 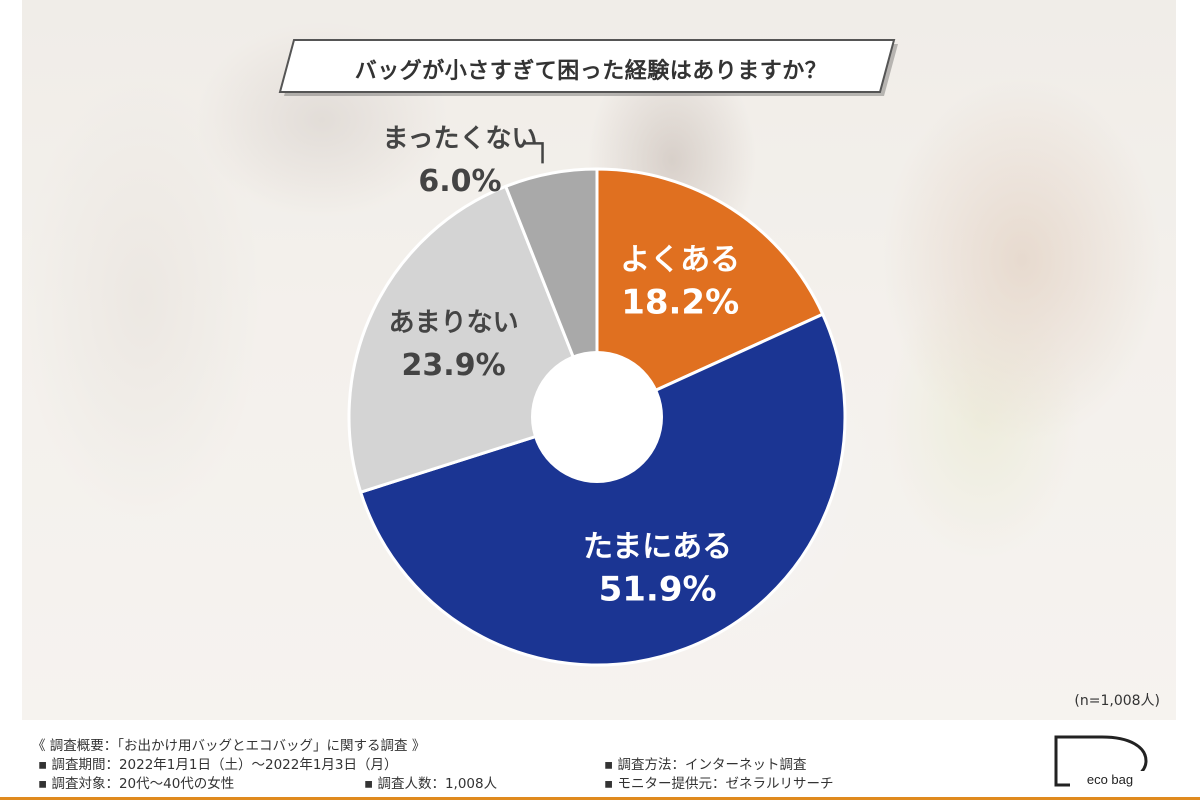 I want to click on slice-never-value: 6.0%, so click(x=459, y=181).